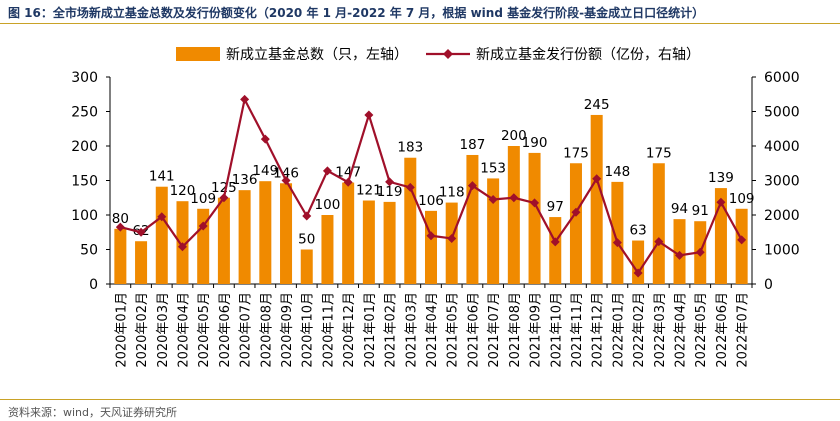  Describe the element at coordinates (555, 207) in the screenshot. I see `bar-value-label: 97` at that location.